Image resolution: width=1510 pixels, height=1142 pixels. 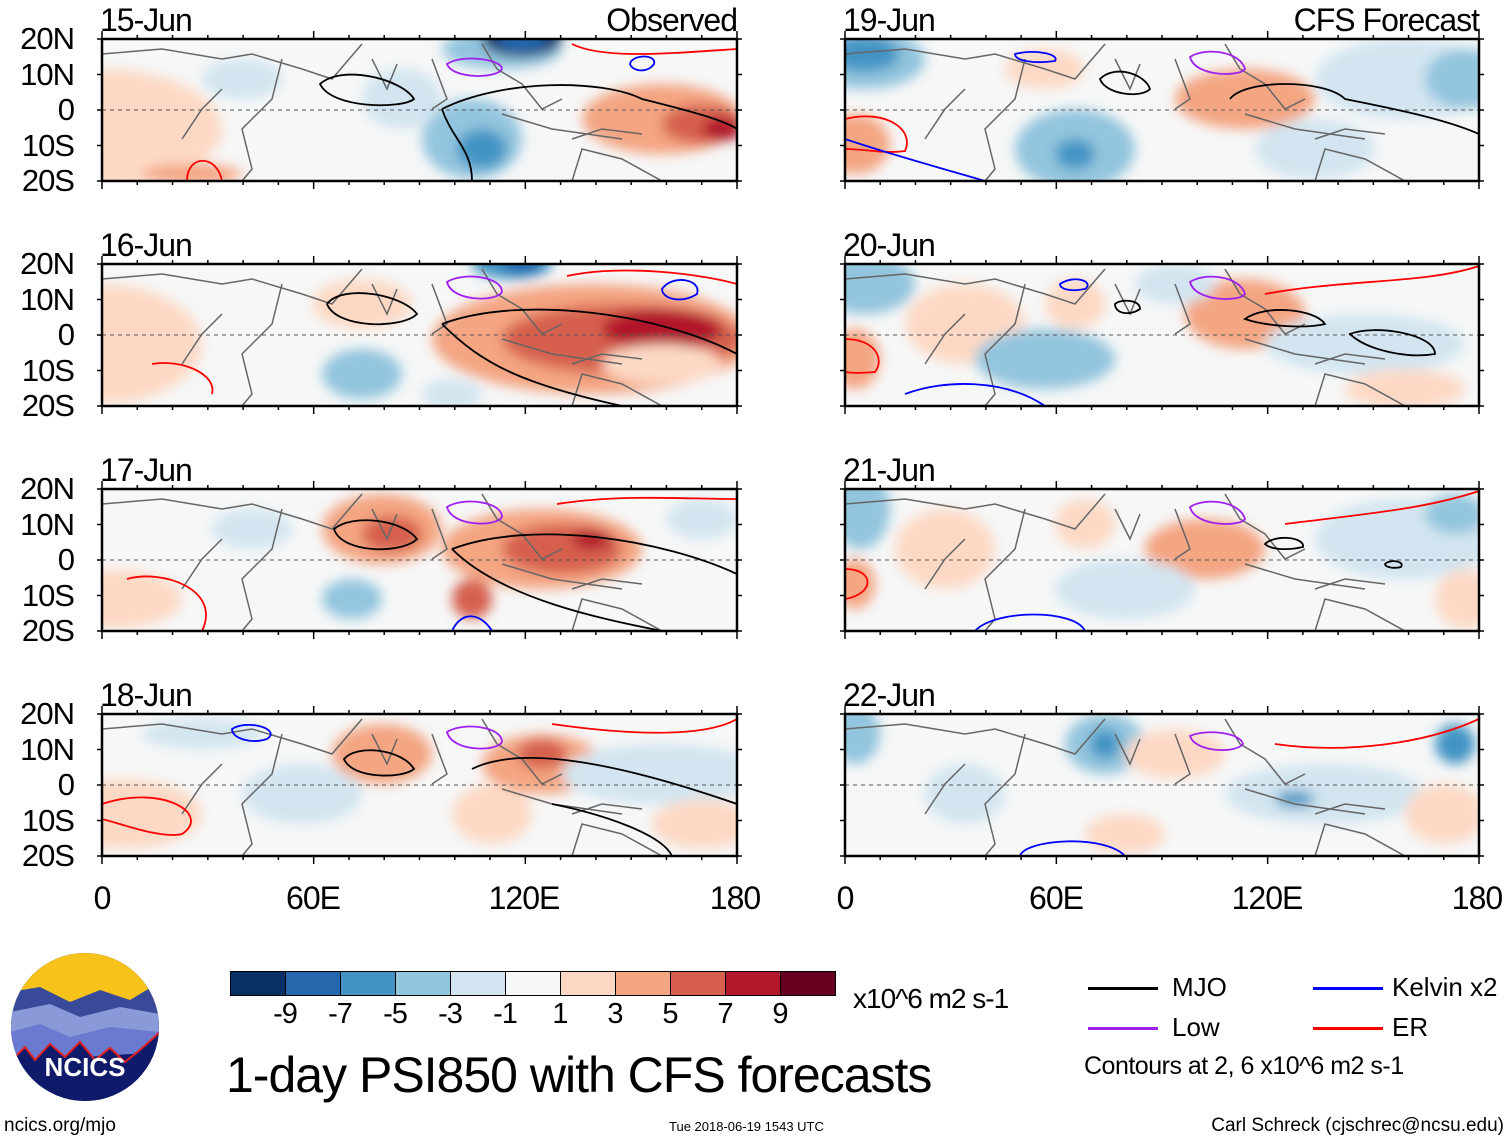 What do you see at coordinates (1386, 20) in the screenshot?
I see `cfs-forecast-header: CFS Forecast` at bounding box center [1386, 20].